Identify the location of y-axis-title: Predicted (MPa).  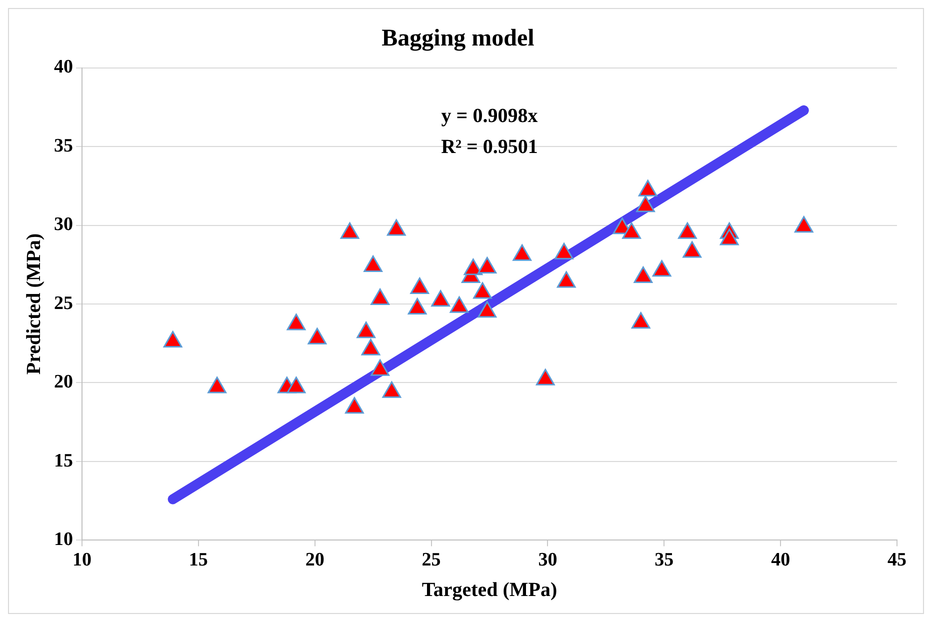
(34, 304).